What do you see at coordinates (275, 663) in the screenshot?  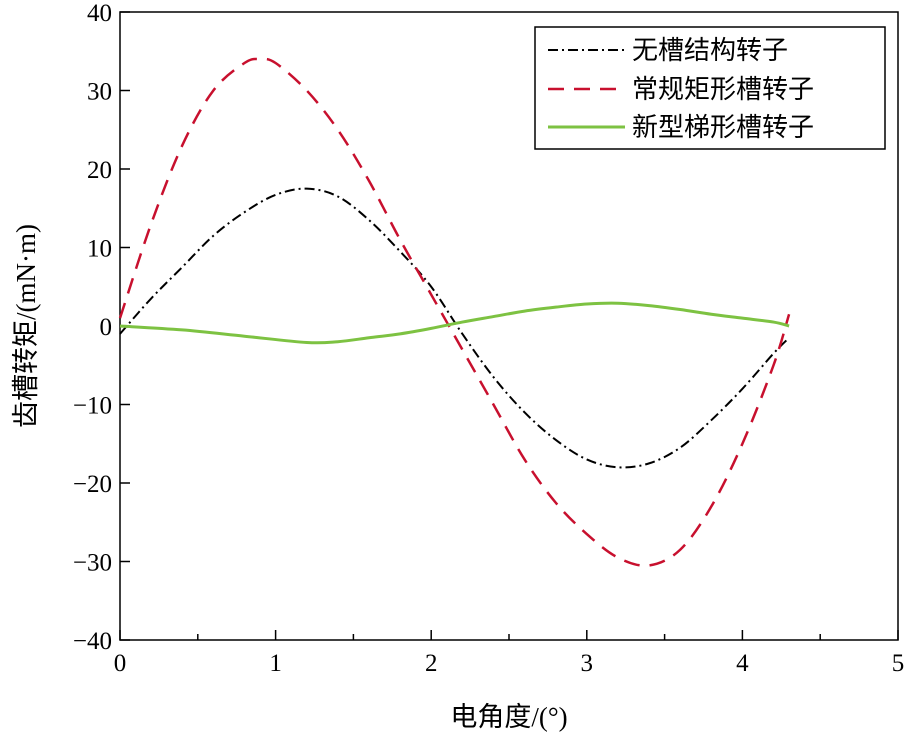 I see `x-tick-label: 1` at bounding box center [275, 663].